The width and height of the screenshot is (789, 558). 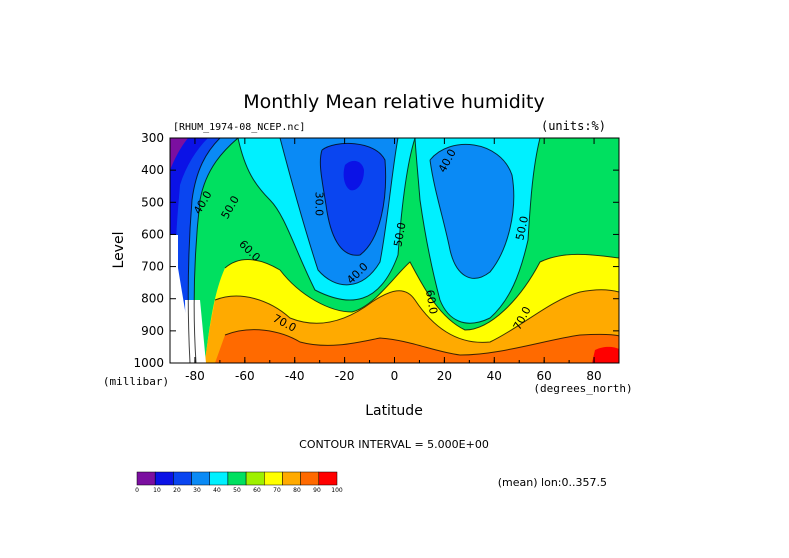 What do you see at coordinates (152, 299) in the screenshot?
I see `y-tick-label: 800` at bounding box center [152, 299].